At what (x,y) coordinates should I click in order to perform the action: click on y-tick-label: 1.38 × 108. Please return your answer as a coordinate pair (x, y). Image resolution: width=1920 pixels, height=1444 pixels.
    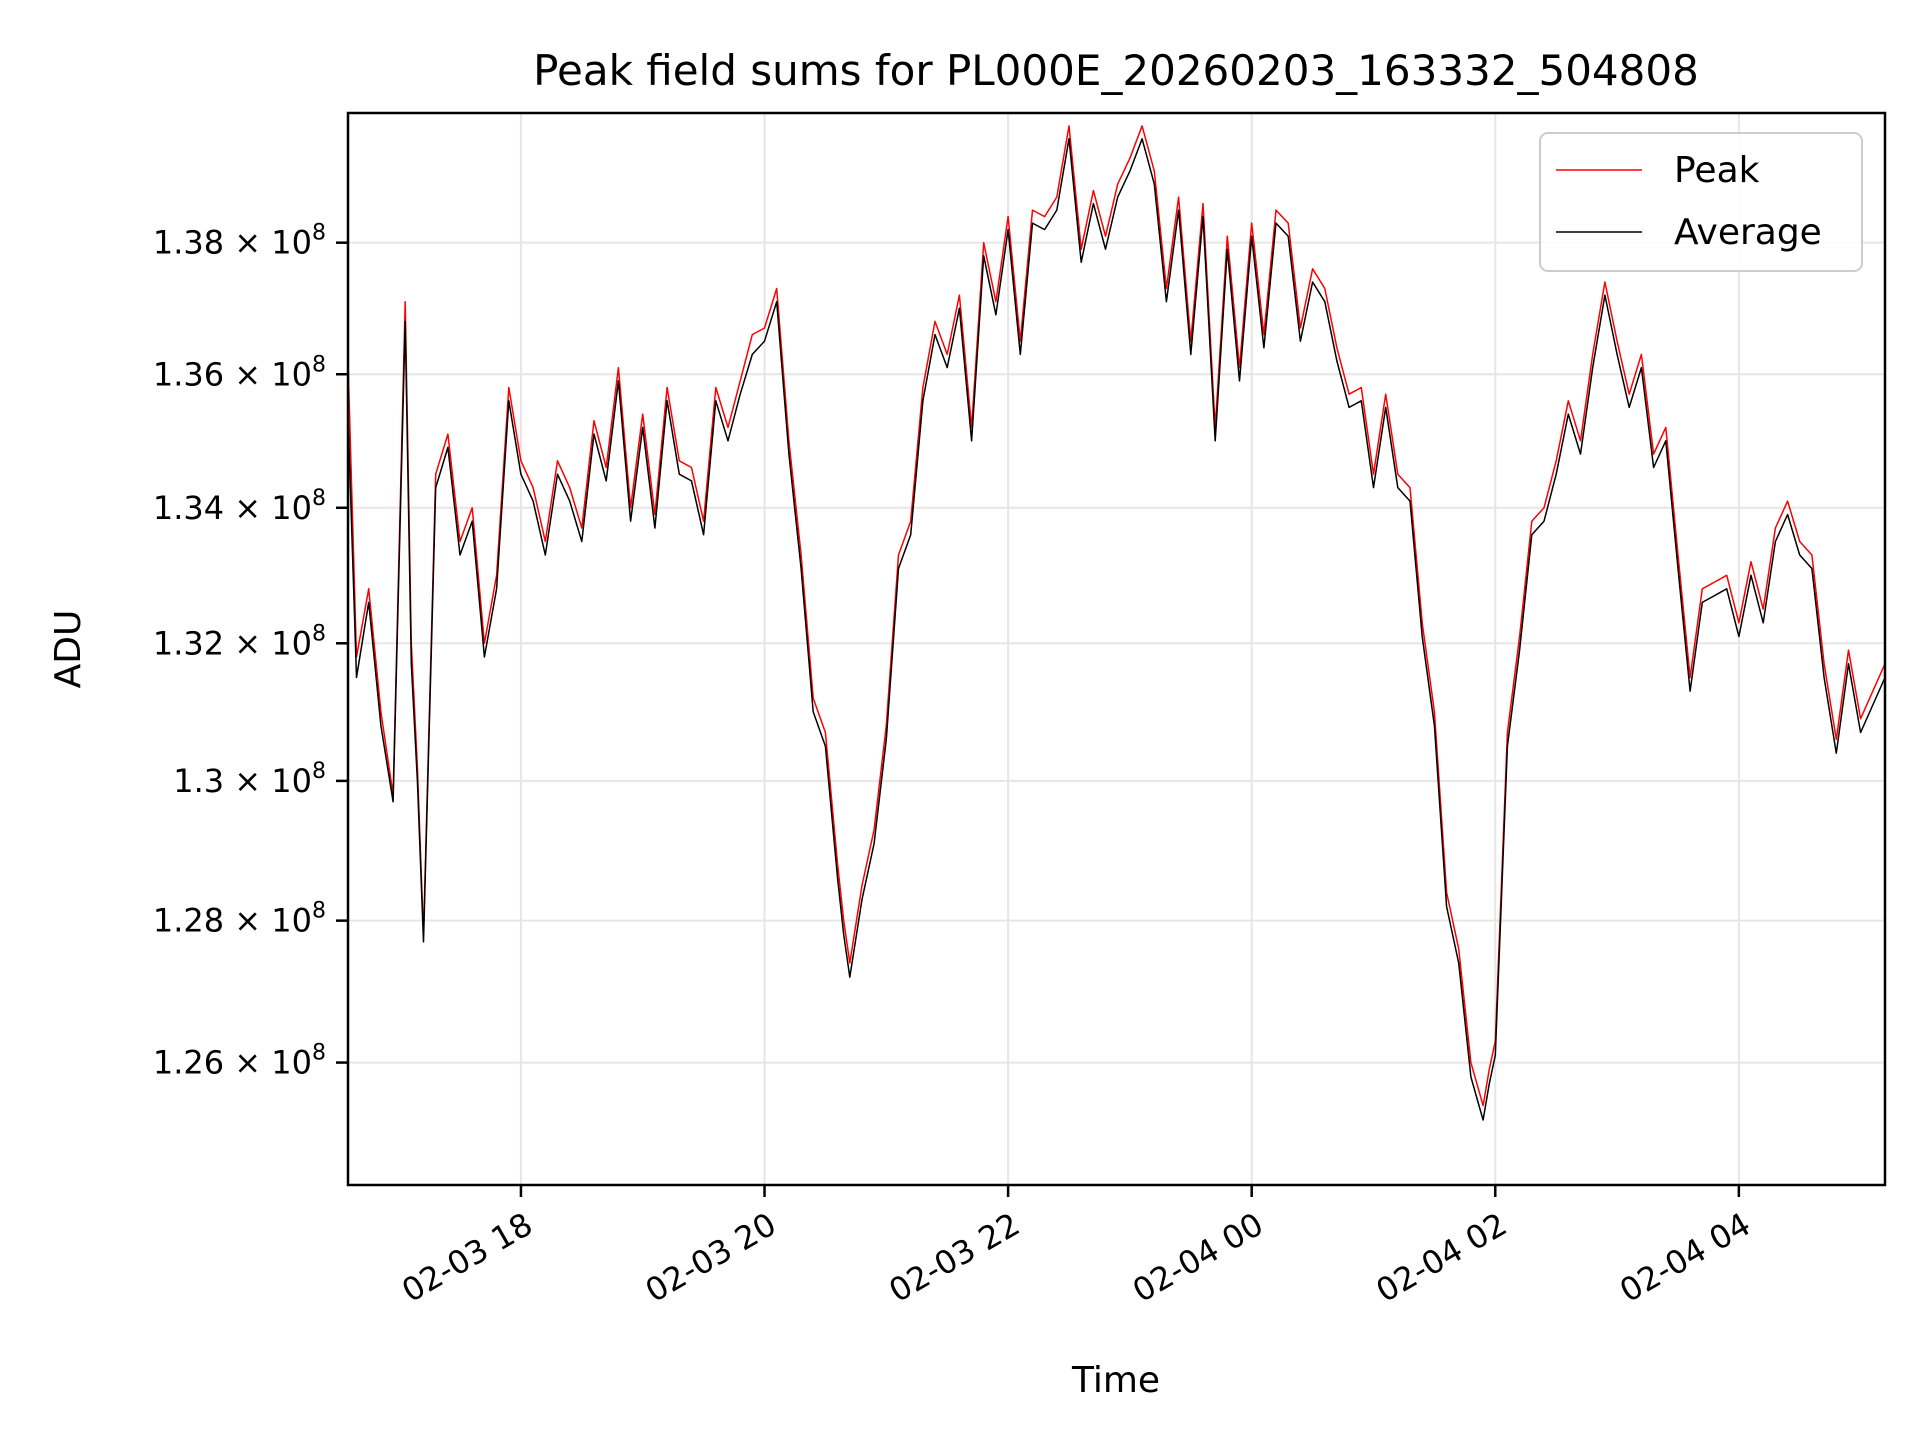
    Looking at the image, I should click on (239, 241).